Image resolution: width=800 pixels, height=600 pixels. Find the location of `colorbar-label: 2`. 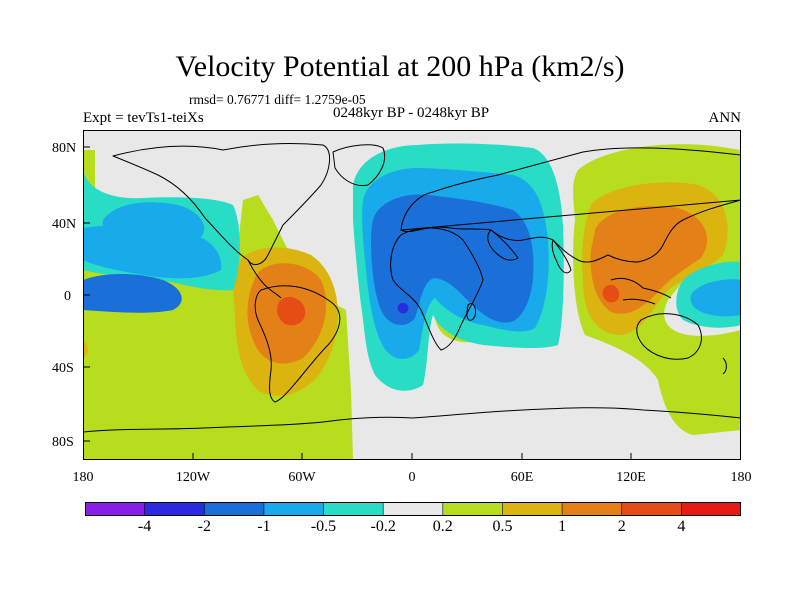

colorbar-label: 2 is located at coordinates (621, 526).